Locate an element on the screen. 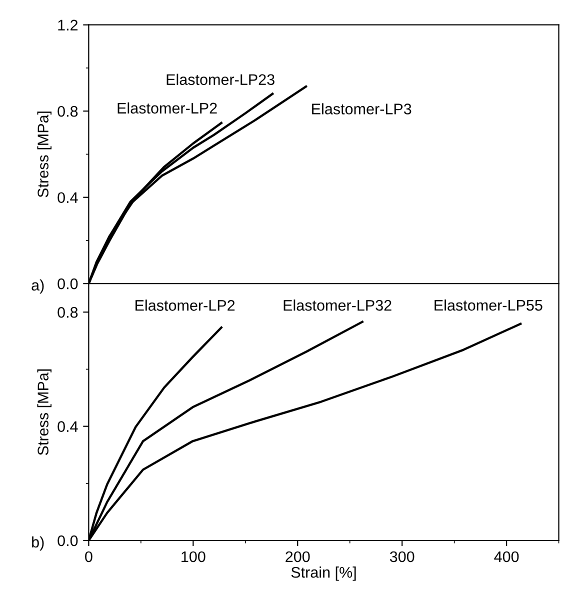 Image resolution: width=565 pixels, height=592 pixels. text: a) is located at coordinates (38, 286).